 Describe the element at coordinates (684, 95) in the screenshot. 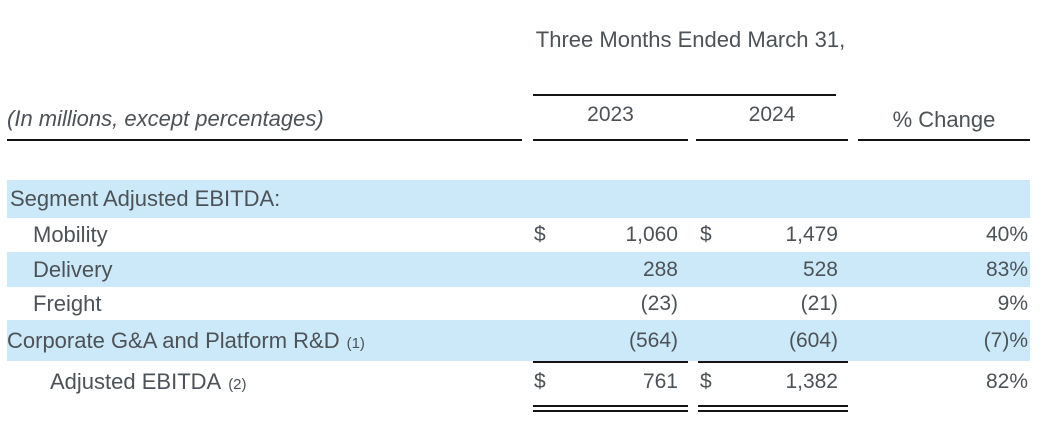

I see `rule-under-period-header` at that location.